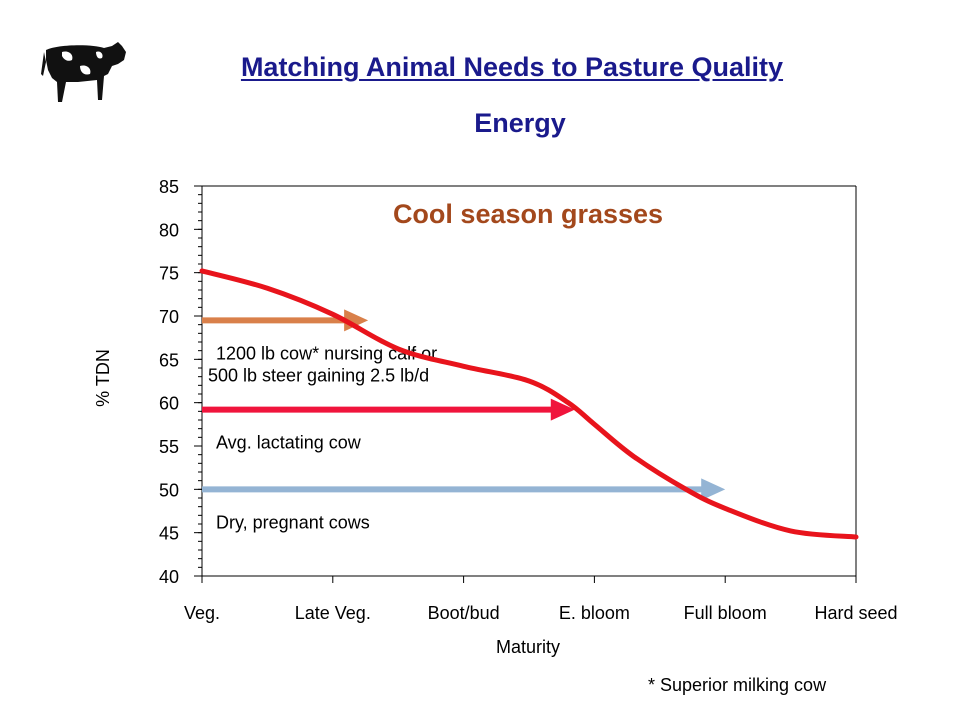 The width and height of the screenshot is (960, 720). Describe the element at coordinates (318, 375) in the screenshot. I see `requirement-label: 500 lb steer gaining 2.5 lb/d` at that location.